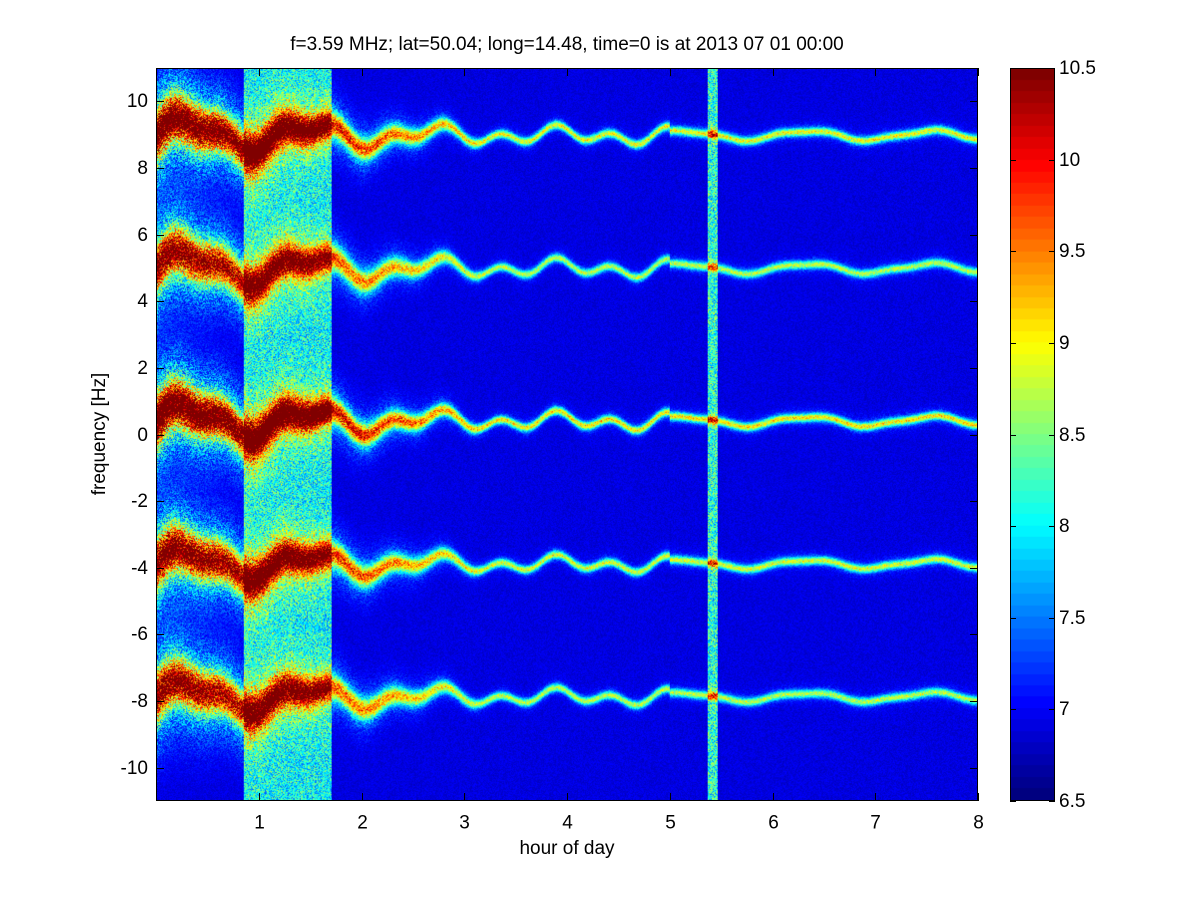 The image size is (1201, 901). I want to click on y-axis-label: frequency [Hz], so click(99, 434).